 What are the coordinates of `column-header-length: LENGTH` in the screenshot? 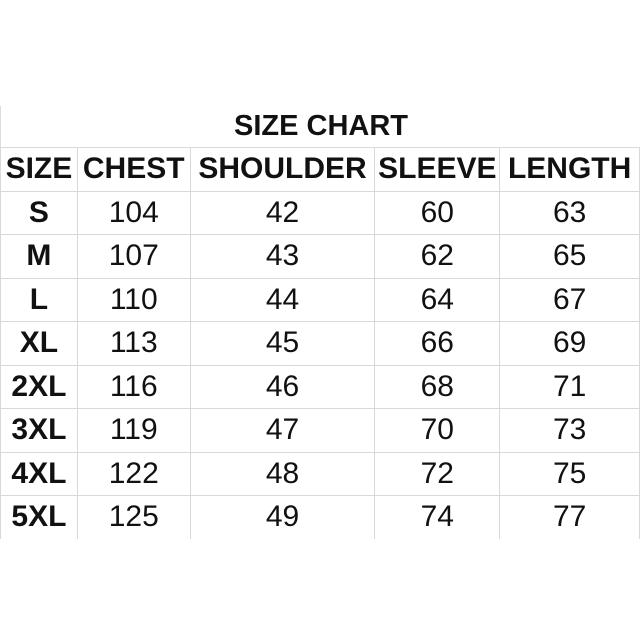 It's located at (569, 169).